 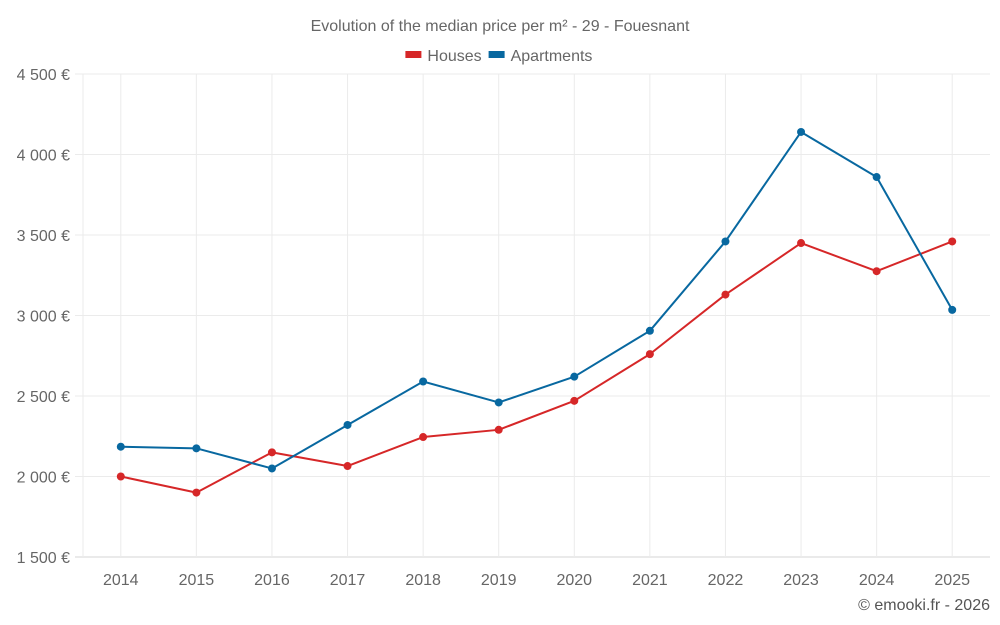 What do you see at coordinates (801, 580) in the screenshot?
I see `x-tick-label: 2023` at bounding box center [801, 580].